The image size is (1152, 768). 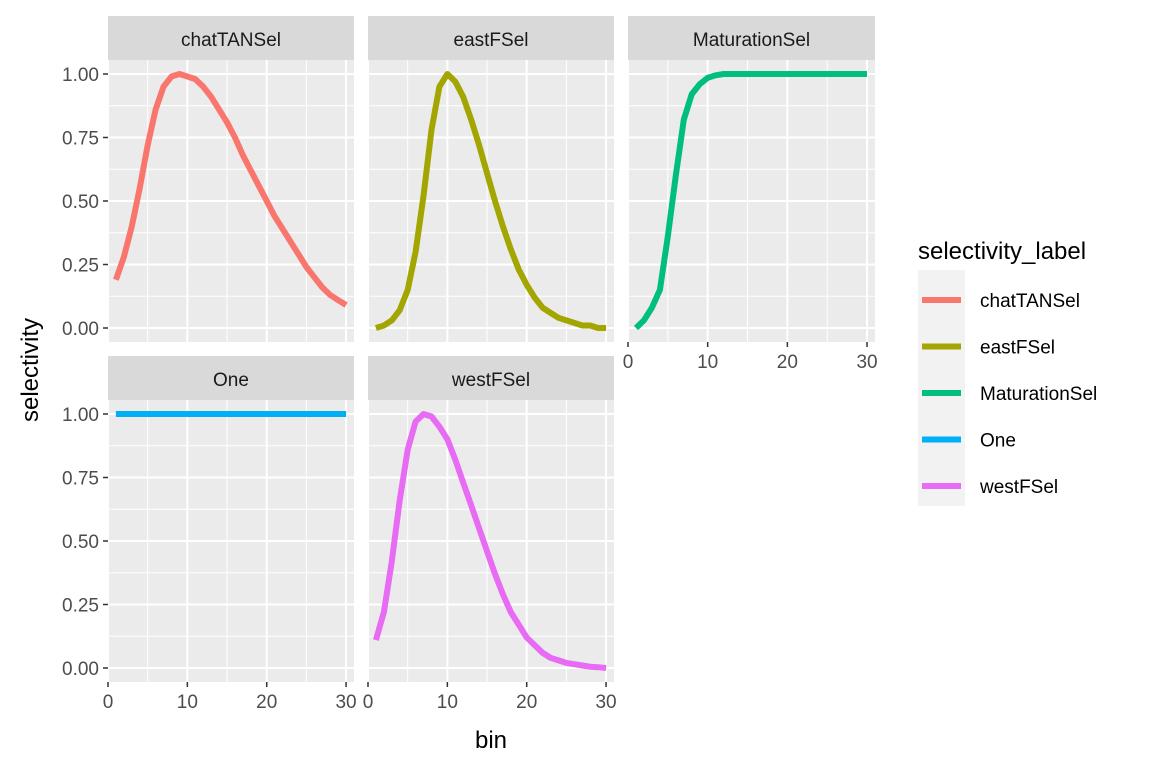 I want to click on legend-item-westFSel: westFSel, so click(x=990, y=487).